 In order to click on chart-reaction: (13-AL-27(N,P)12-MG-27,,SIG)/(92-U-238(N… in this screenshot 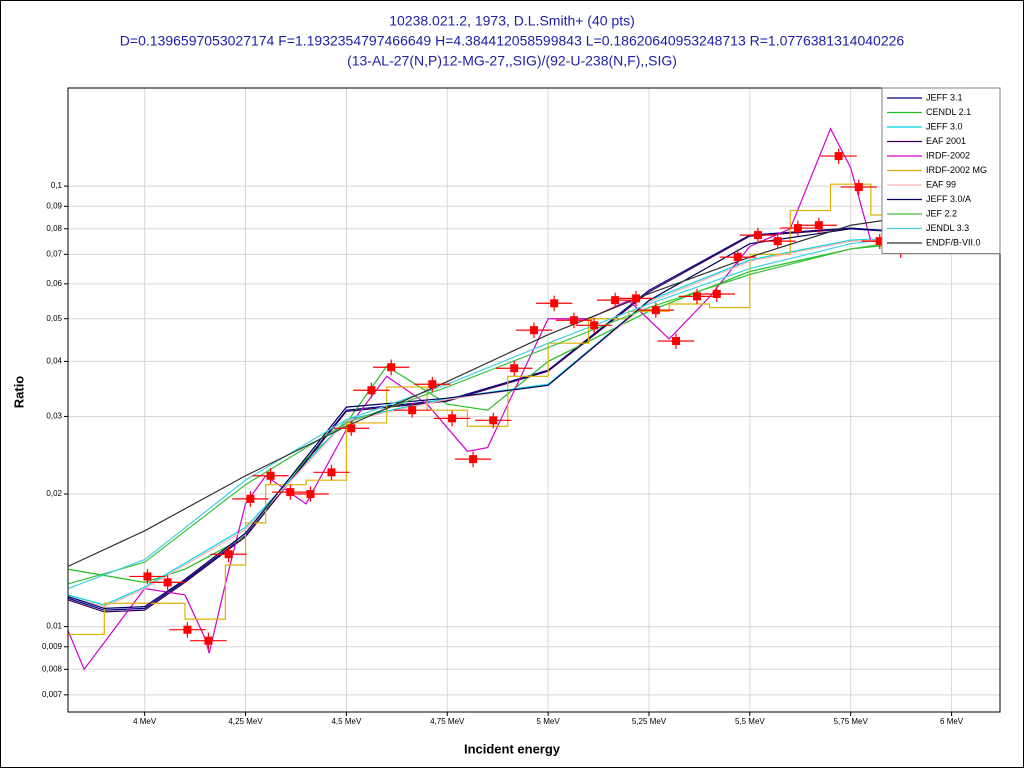, I will do `click(512, 61)`.